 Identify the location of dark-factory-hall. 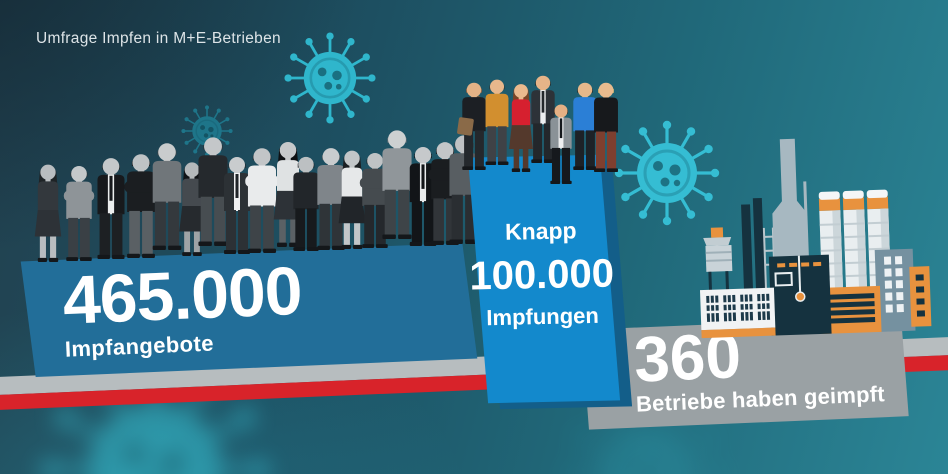
(800, 295).